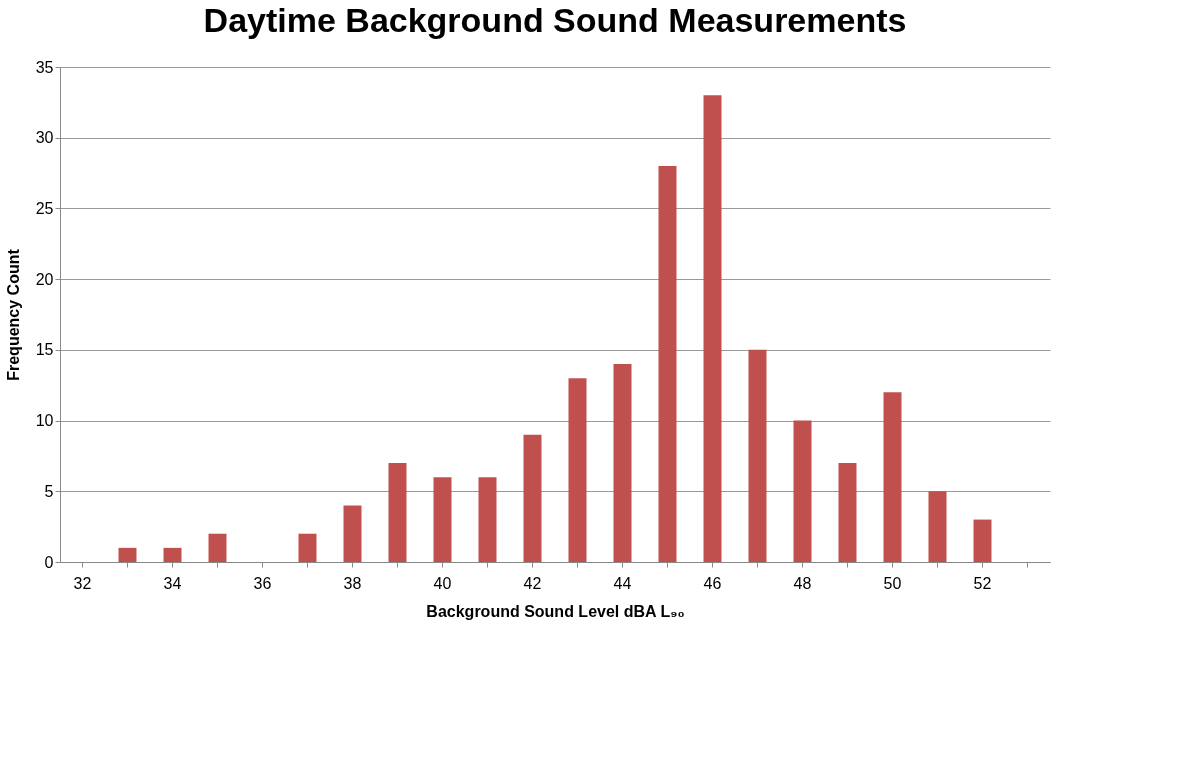  I want to click on y-axis-title: Frequency Count, so click(13, 314).